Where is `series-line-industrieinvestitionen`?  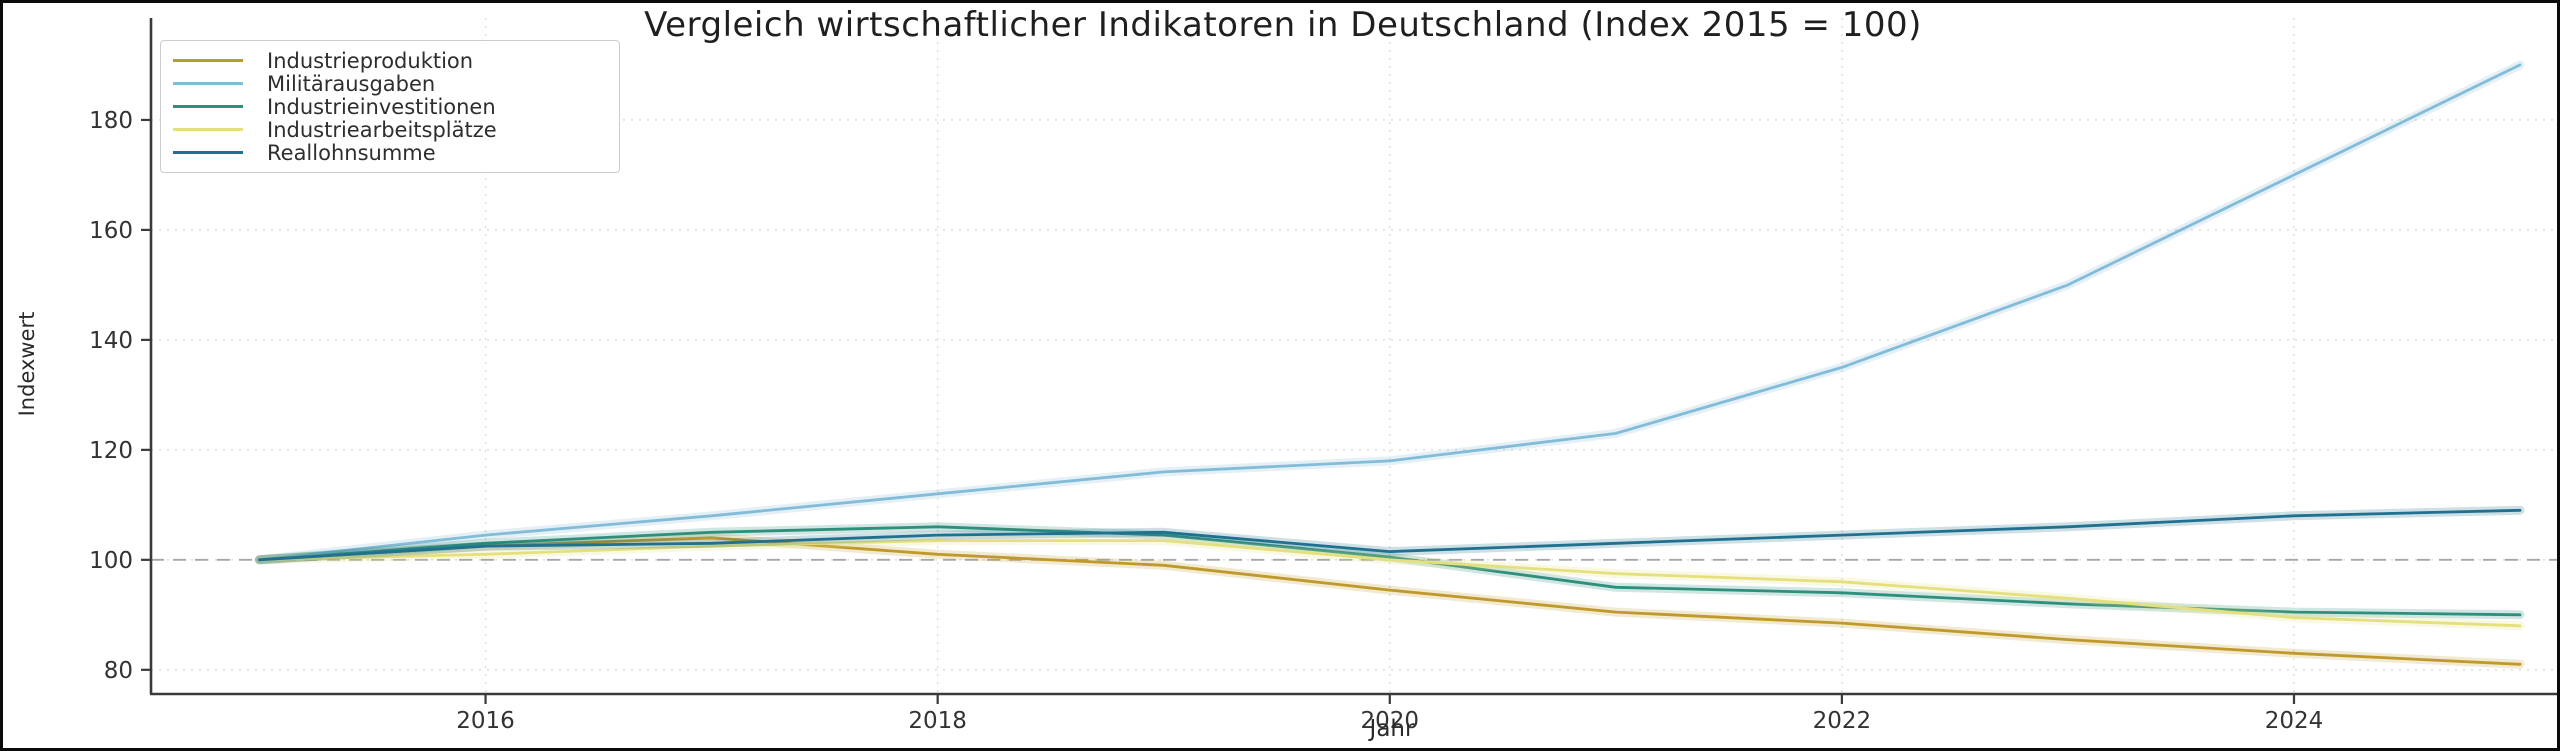 series-line-industrieinvestitionen is located at coordinates (1390, 571).